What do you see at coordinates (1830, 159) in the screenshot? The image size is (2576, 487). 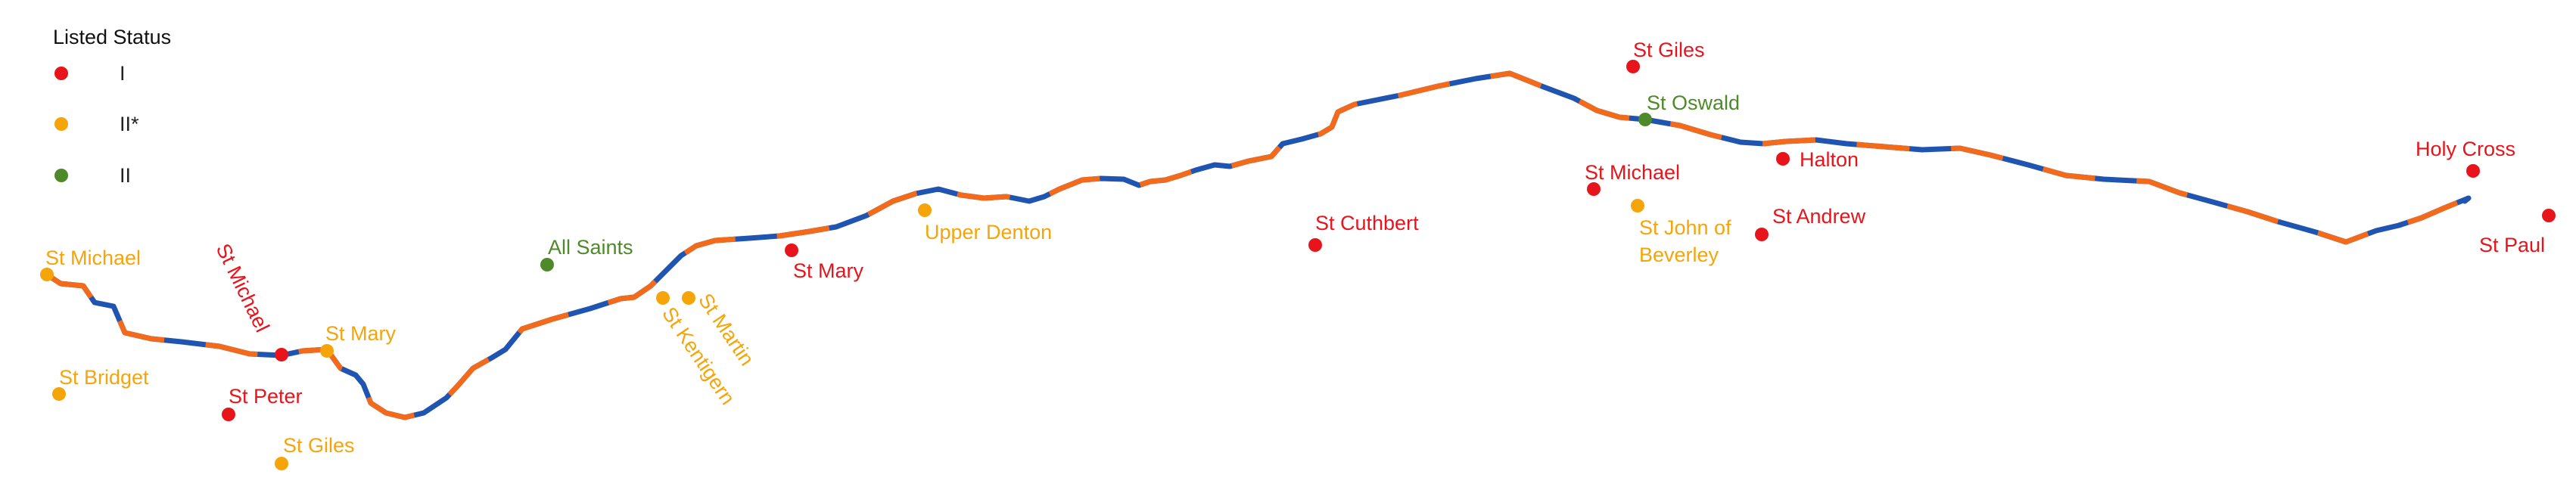 I see `church-label: Halton` at bounding box center [1830, 159].